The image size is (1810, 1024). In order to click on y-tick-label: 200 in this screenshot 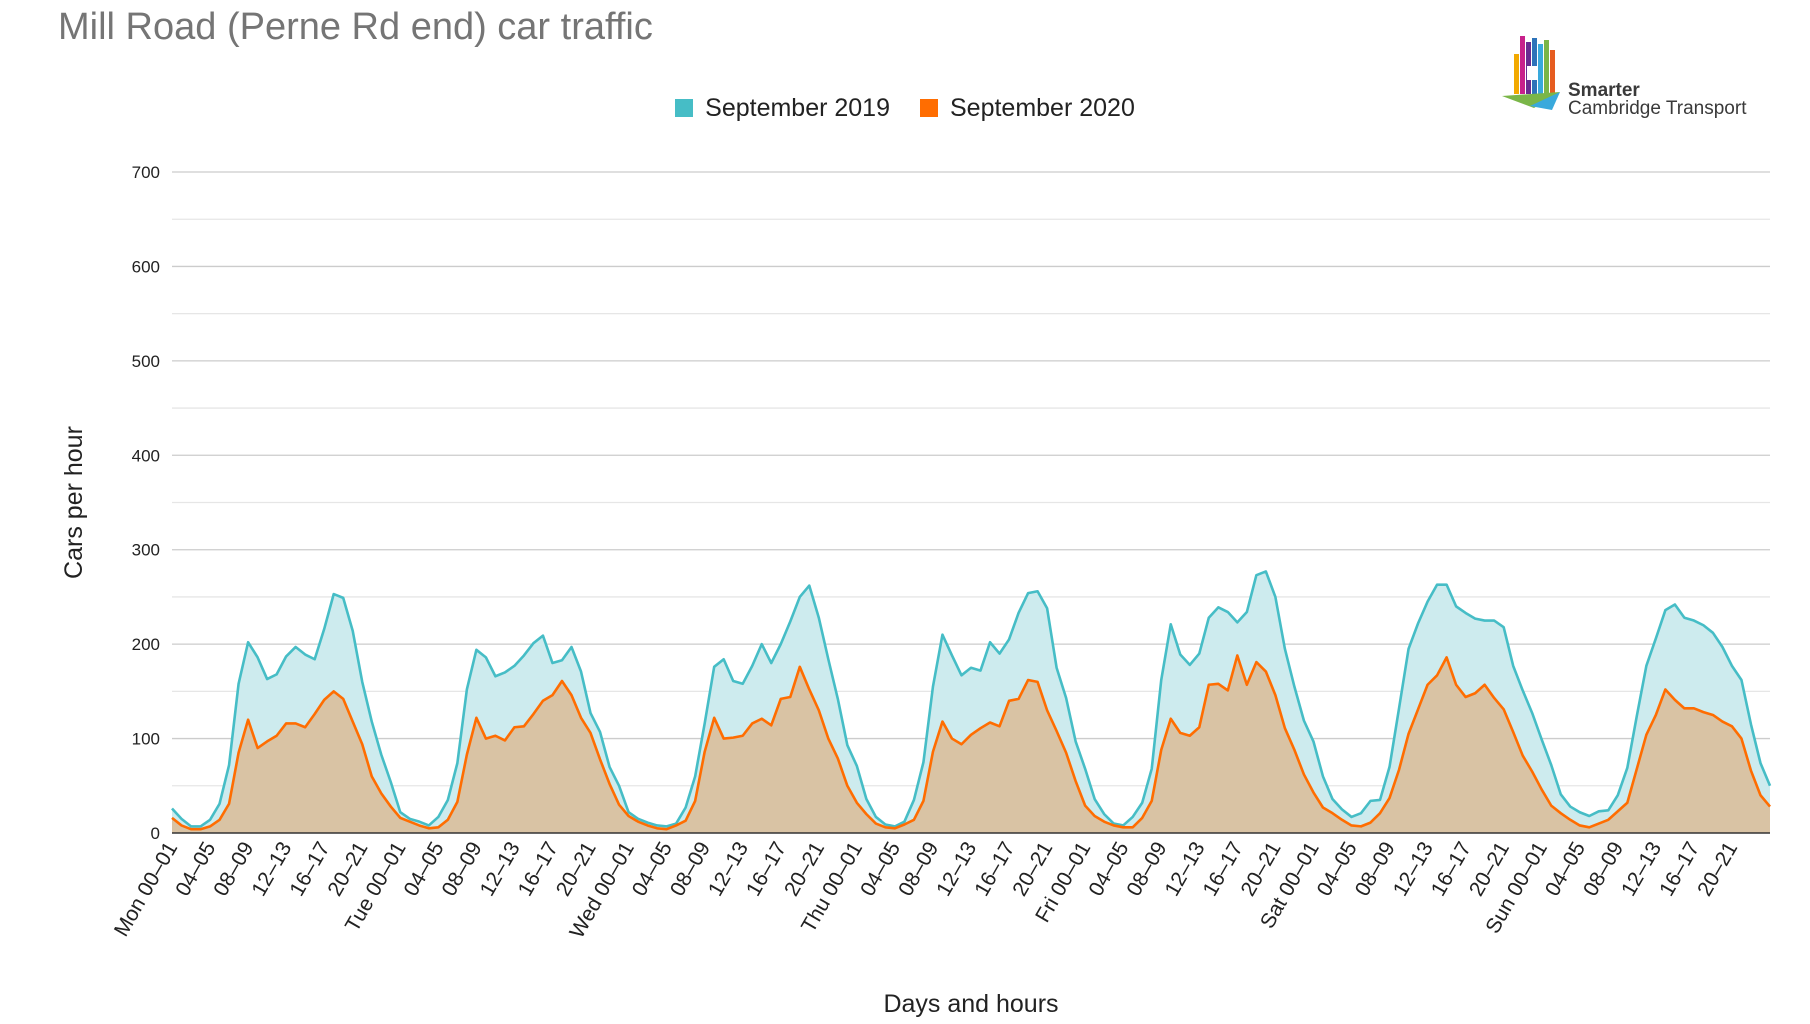, I will do `click(146, 644)`.